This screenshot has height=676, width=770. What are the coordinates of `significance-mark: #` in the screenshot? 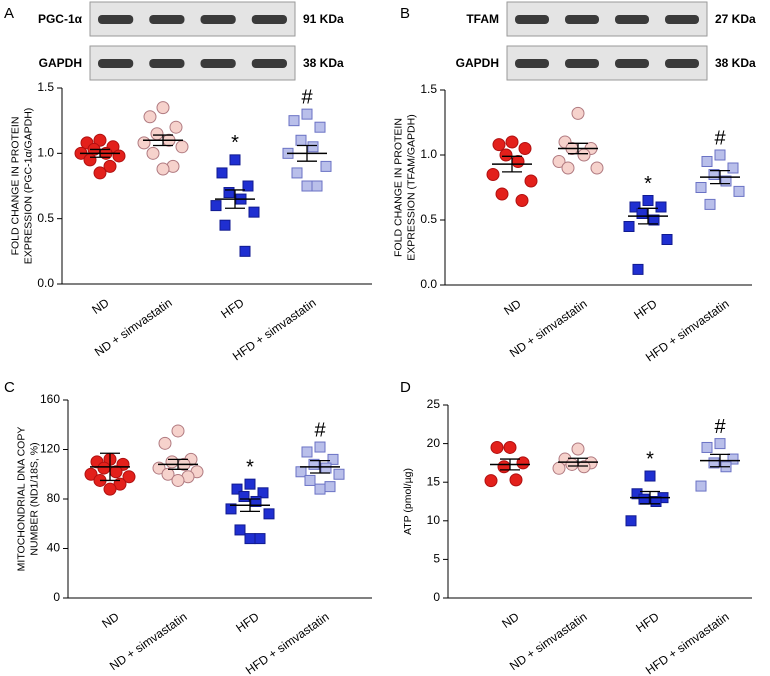 It's located at (307, 97).